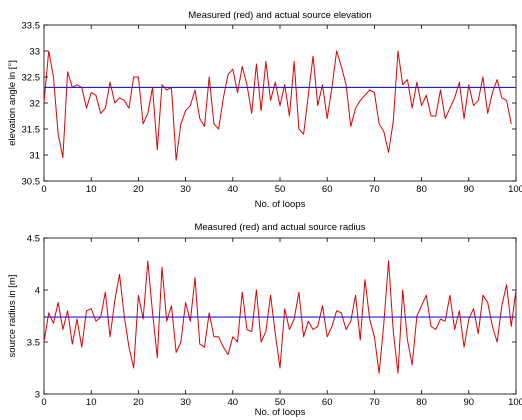 Image resolution: width=522 pixels, height=420 pixels. What do you see at coordinates (374, 402) in the screenshot?
I see `radius-x-tick-label: 70` at bounding box center [374, 402].